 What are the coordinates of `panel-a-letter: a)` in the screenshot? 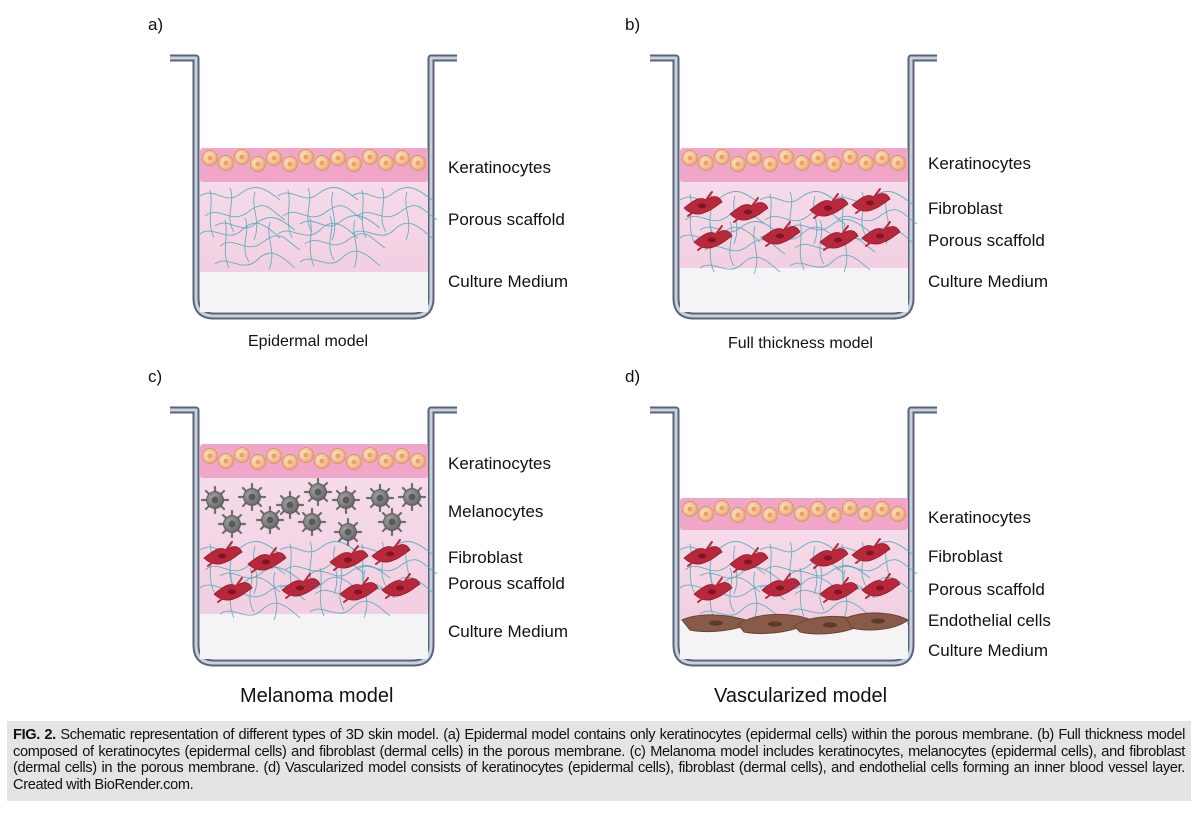 It's located at (156, 24).